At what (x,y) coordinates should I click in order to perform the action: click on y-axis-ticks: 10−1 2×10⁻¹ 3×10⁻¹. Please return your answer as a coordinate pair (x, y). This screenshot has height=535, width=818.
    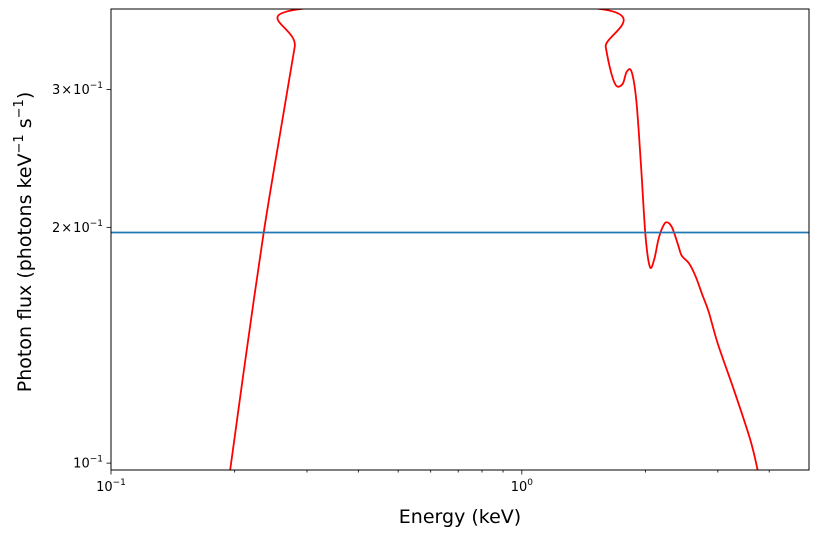
    Looking at the image, I should click on (81, 276).